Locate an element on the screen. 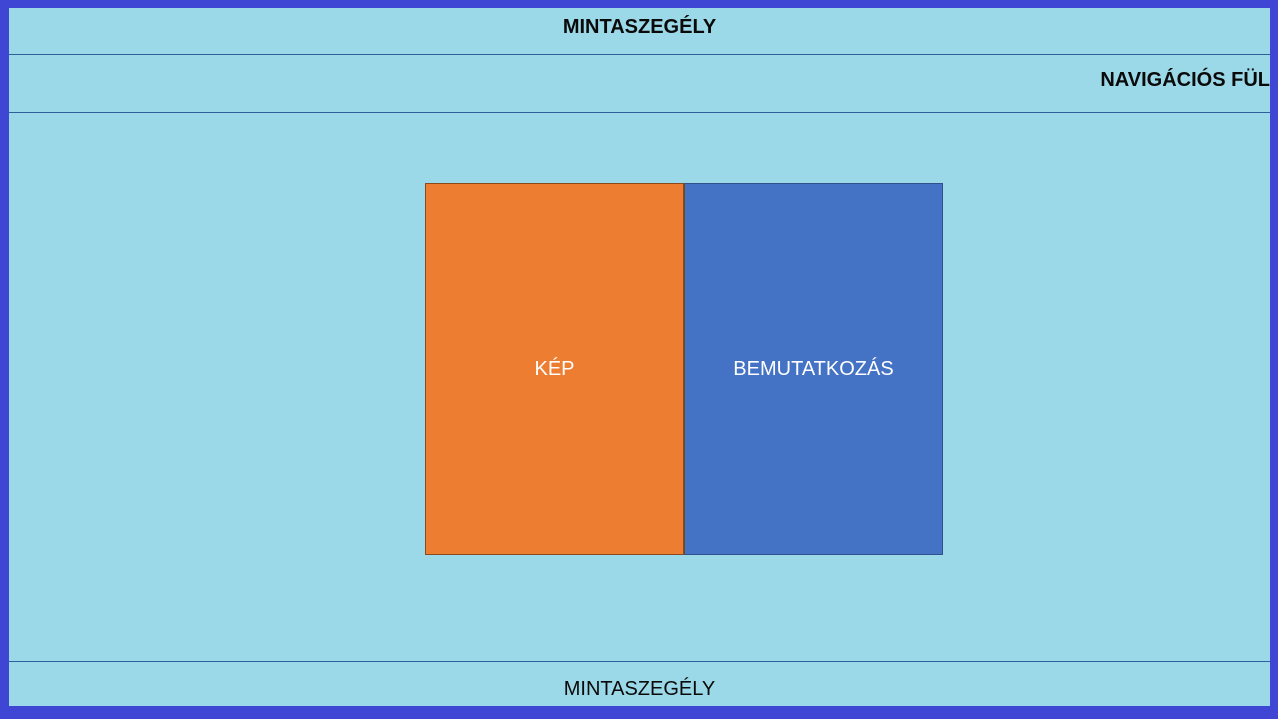 This screenshot has width=1278, height=719. introduction-block-label: BEMUTATKOZÁS is located at coordinates (813, 368).